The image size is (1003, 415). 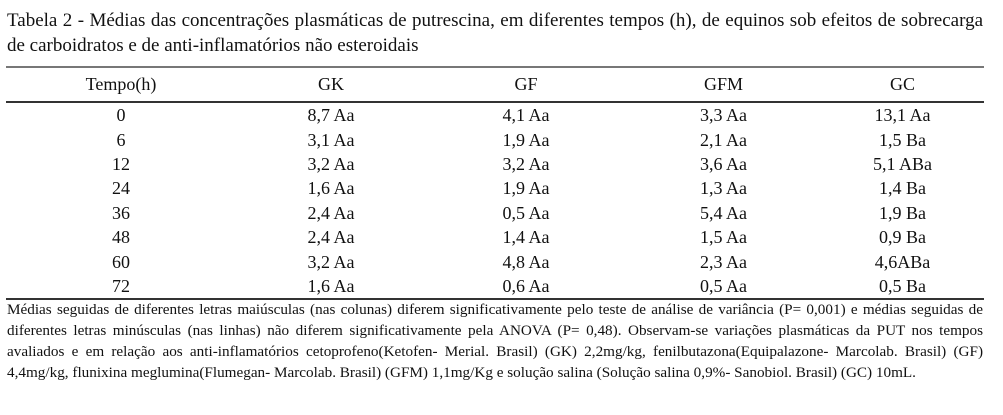 What do you see at coordinates (526, 237) in the screenshot?
I see `cell-gf: 1,4 Aa` at bounding box center [526, 237].